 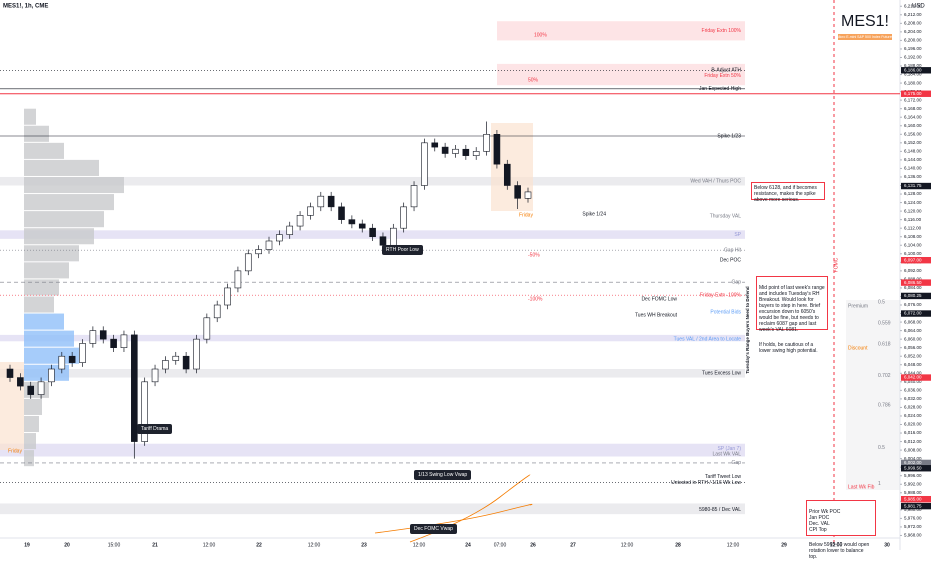 What do you see at coordinates (468, 545) in the screenshot?
I see `x-tick-label: 24` at bounding box center [468, 545].